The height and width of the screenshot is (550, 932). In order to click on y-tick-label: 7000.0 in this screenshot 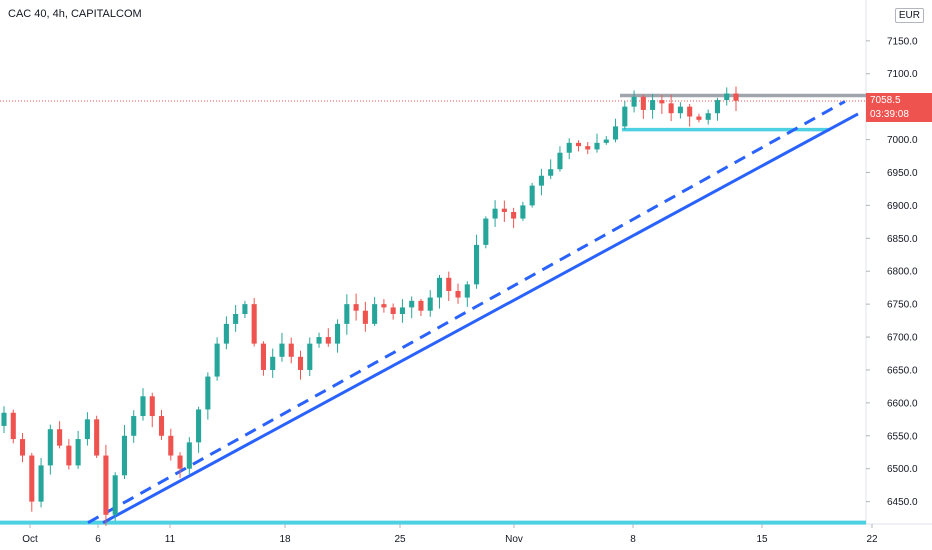, I will do `click(902, 140)`.